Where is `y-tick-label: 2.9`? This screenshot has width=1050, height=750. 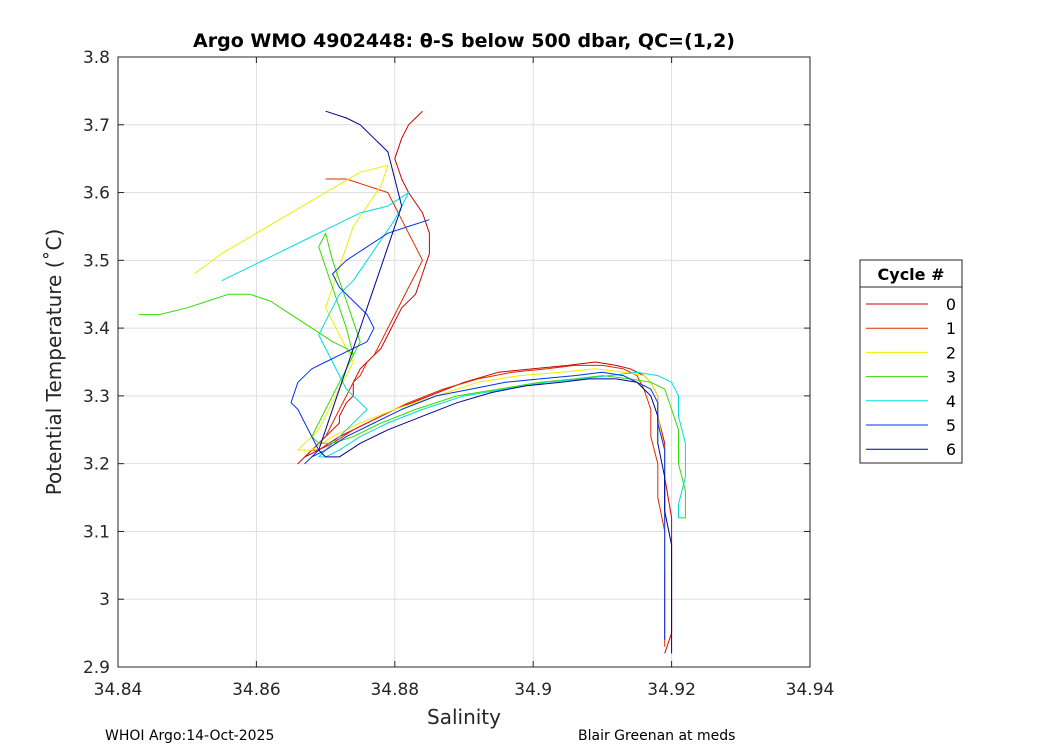 y-tick-label: 2.9 is located at coordinates (96, 668).